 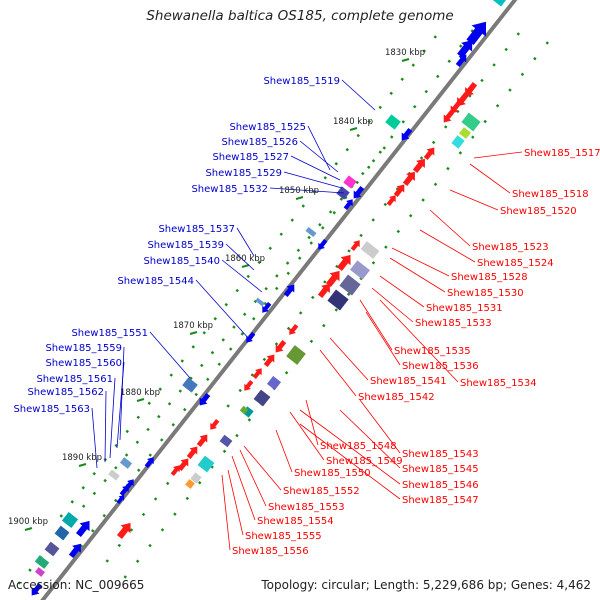 What do you see at coordinates (440, 469) in the screenshot?
I see `gene-label-right: Shew185_1545` at bounding box center [440, 469].